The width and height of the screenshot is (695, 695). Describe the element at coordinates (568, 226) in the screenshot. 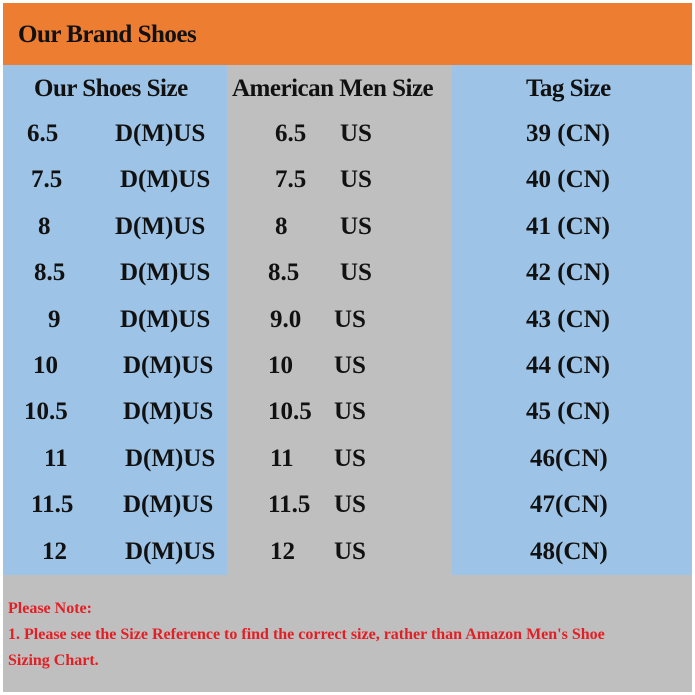

I see `tag-size-value: 41 (CN)` at that location.